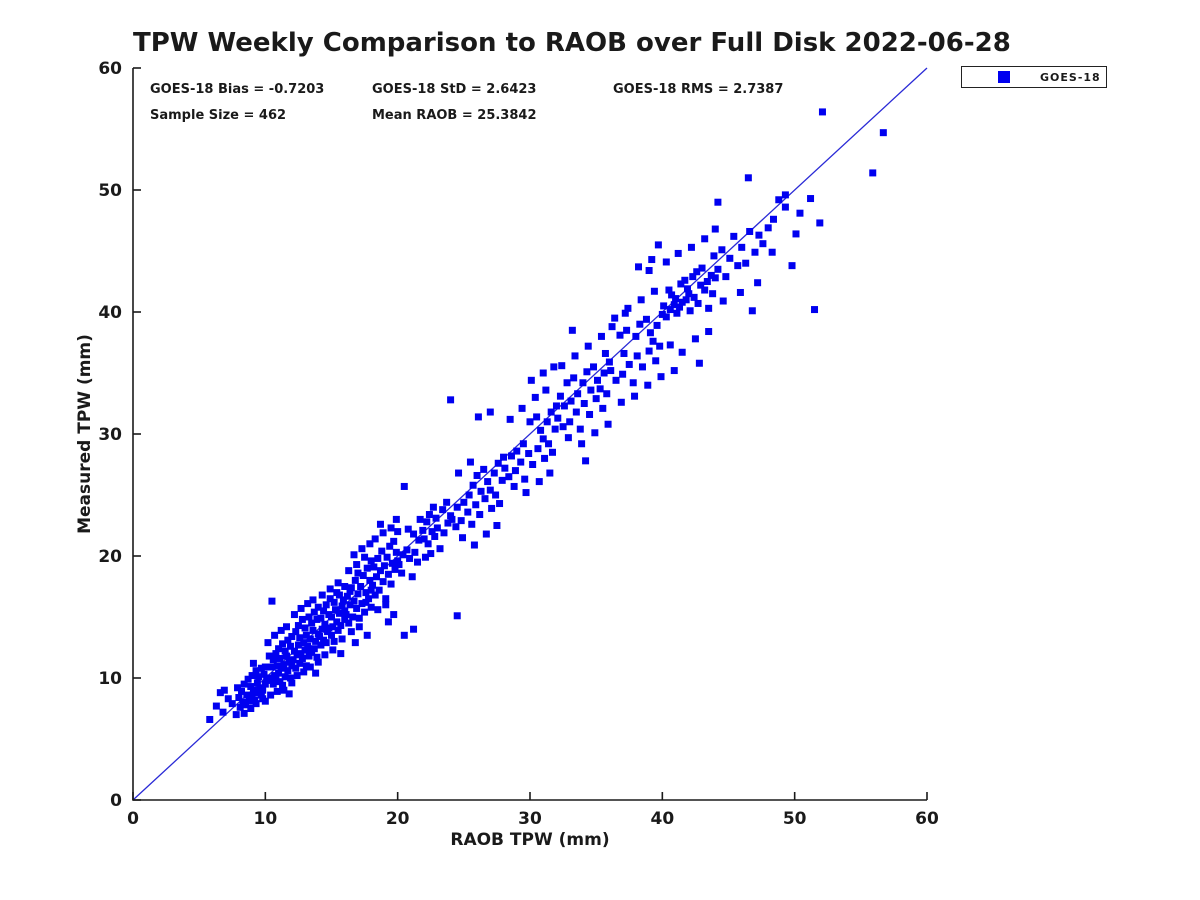  What do you see at coordinates (110, 69) in the screenshot?
I see `y-tick-label: 60` at bounding box center [110, 69].